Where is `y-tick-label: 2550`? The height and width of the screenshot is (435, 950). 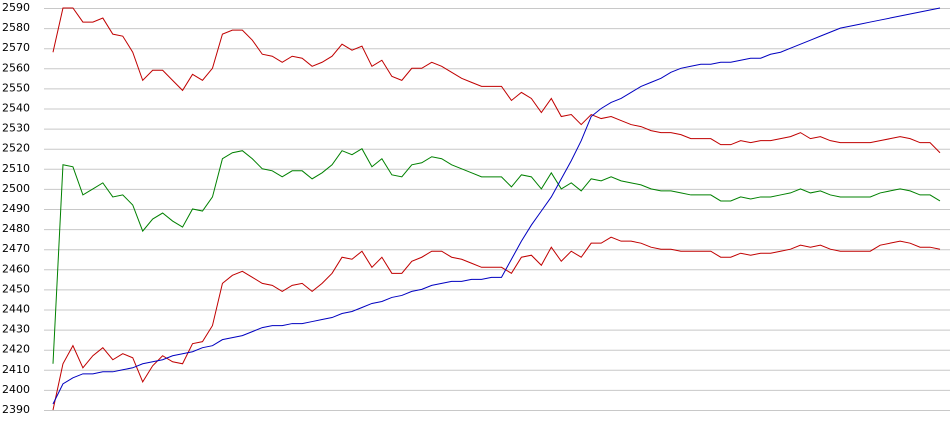
y-tick-label: 2550 is located at coordinates (16, 87).